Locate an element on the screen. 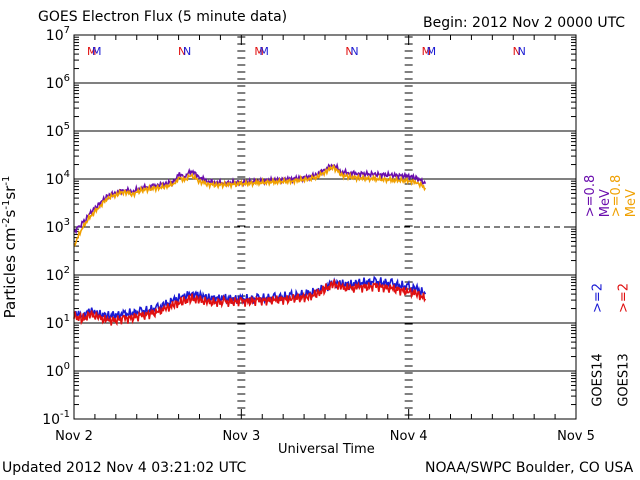 The width and height of the screenshot is (640, 480). x-tick-labels: Nov 2 Nov 3 Nov 4 Nov 5 is located at coordinates (325, 436).